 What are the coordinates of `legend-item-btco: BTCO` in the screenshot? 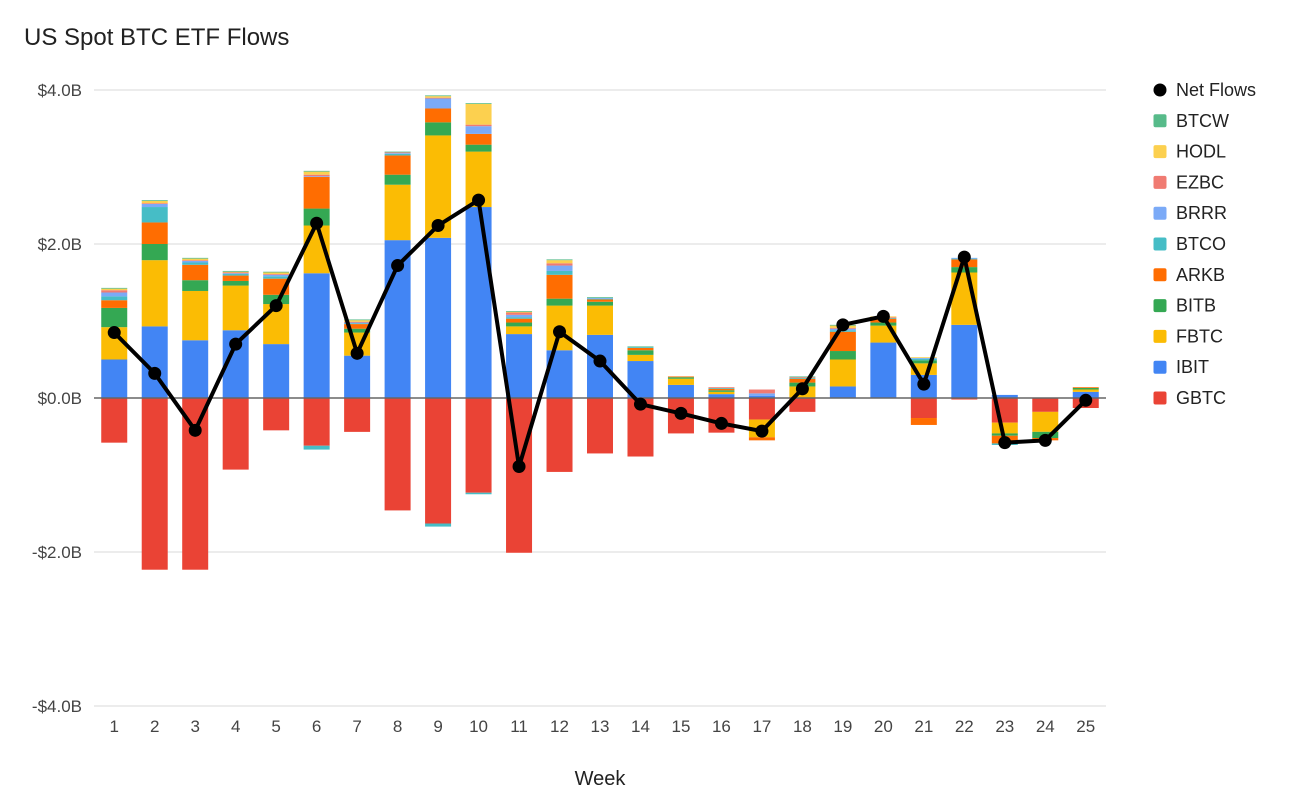 It's located at (1190, 244).